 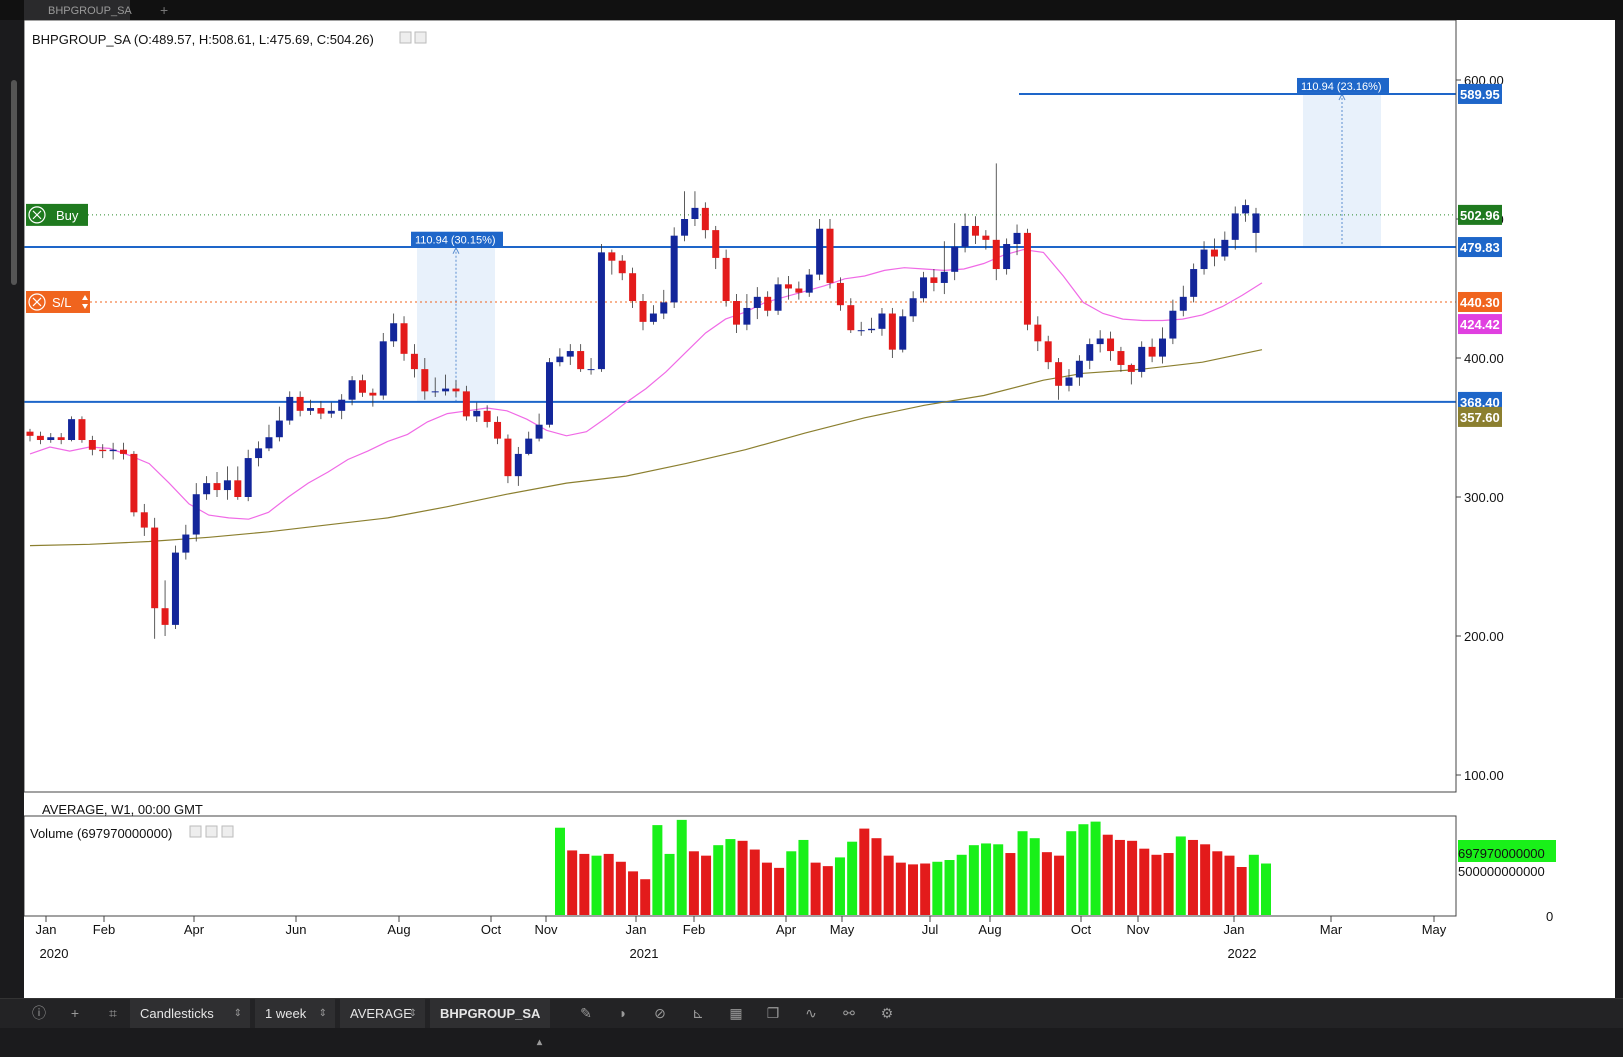 I want to click on chevron-updown-icon: ⇕, so click(x=322, y=1013).